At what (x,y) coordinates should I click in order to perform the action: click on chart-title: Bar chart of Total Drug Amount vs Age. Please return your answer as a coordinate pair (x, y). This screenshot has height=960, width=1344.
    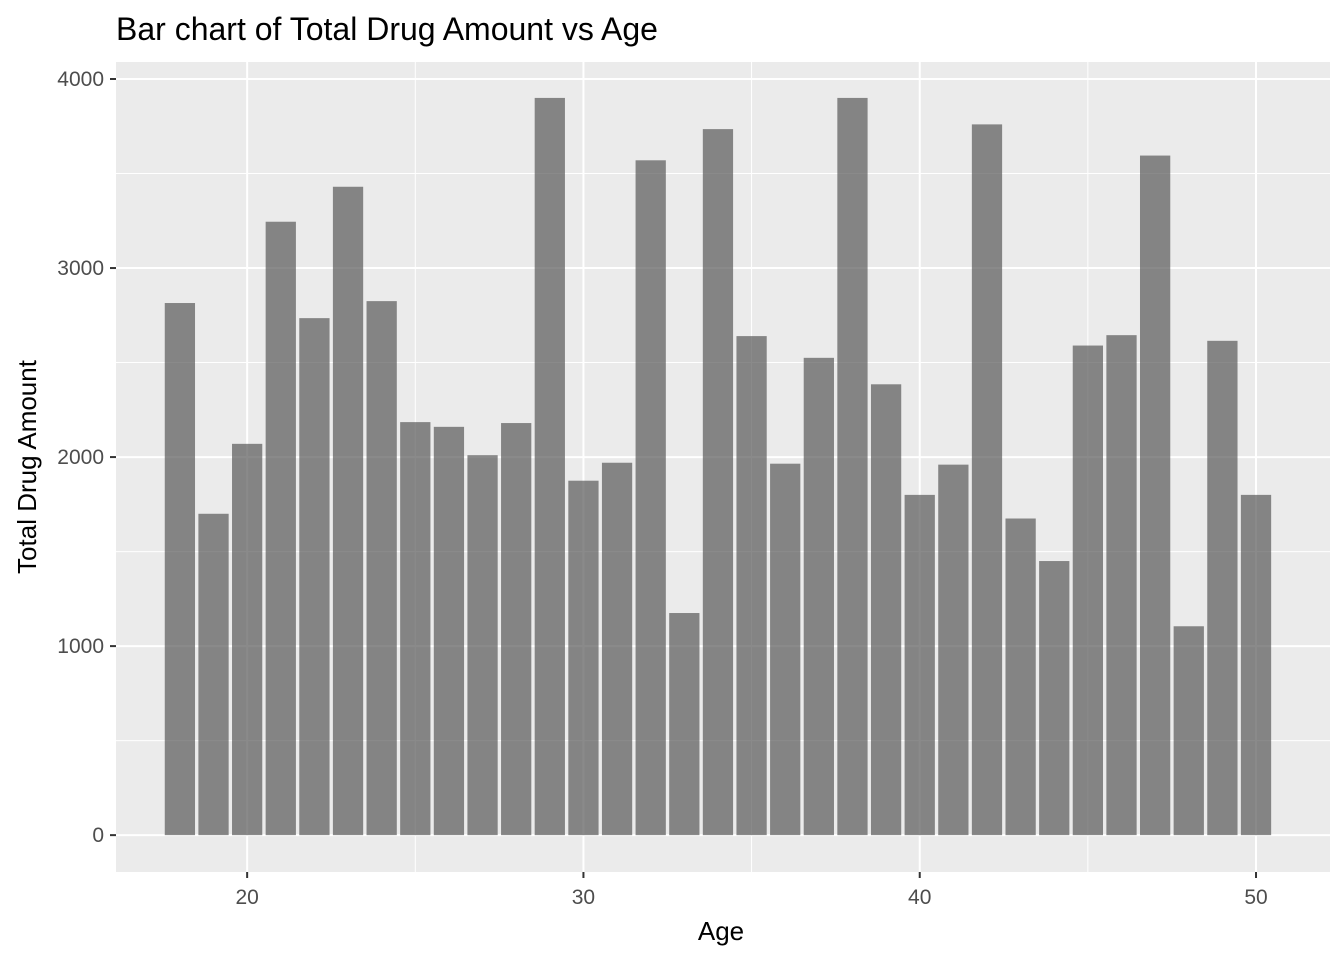
    Looking at the image, I should click on (387, 29).